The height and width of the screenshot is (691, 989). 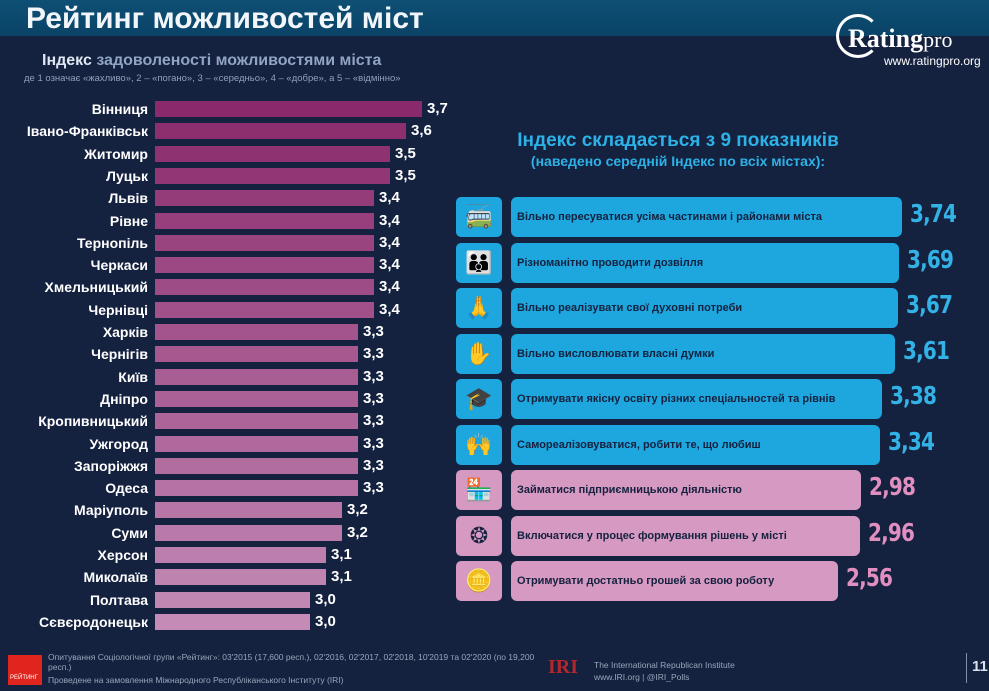 I want to click on city-row: Рівне 3,4, so click(x=494, y=221).